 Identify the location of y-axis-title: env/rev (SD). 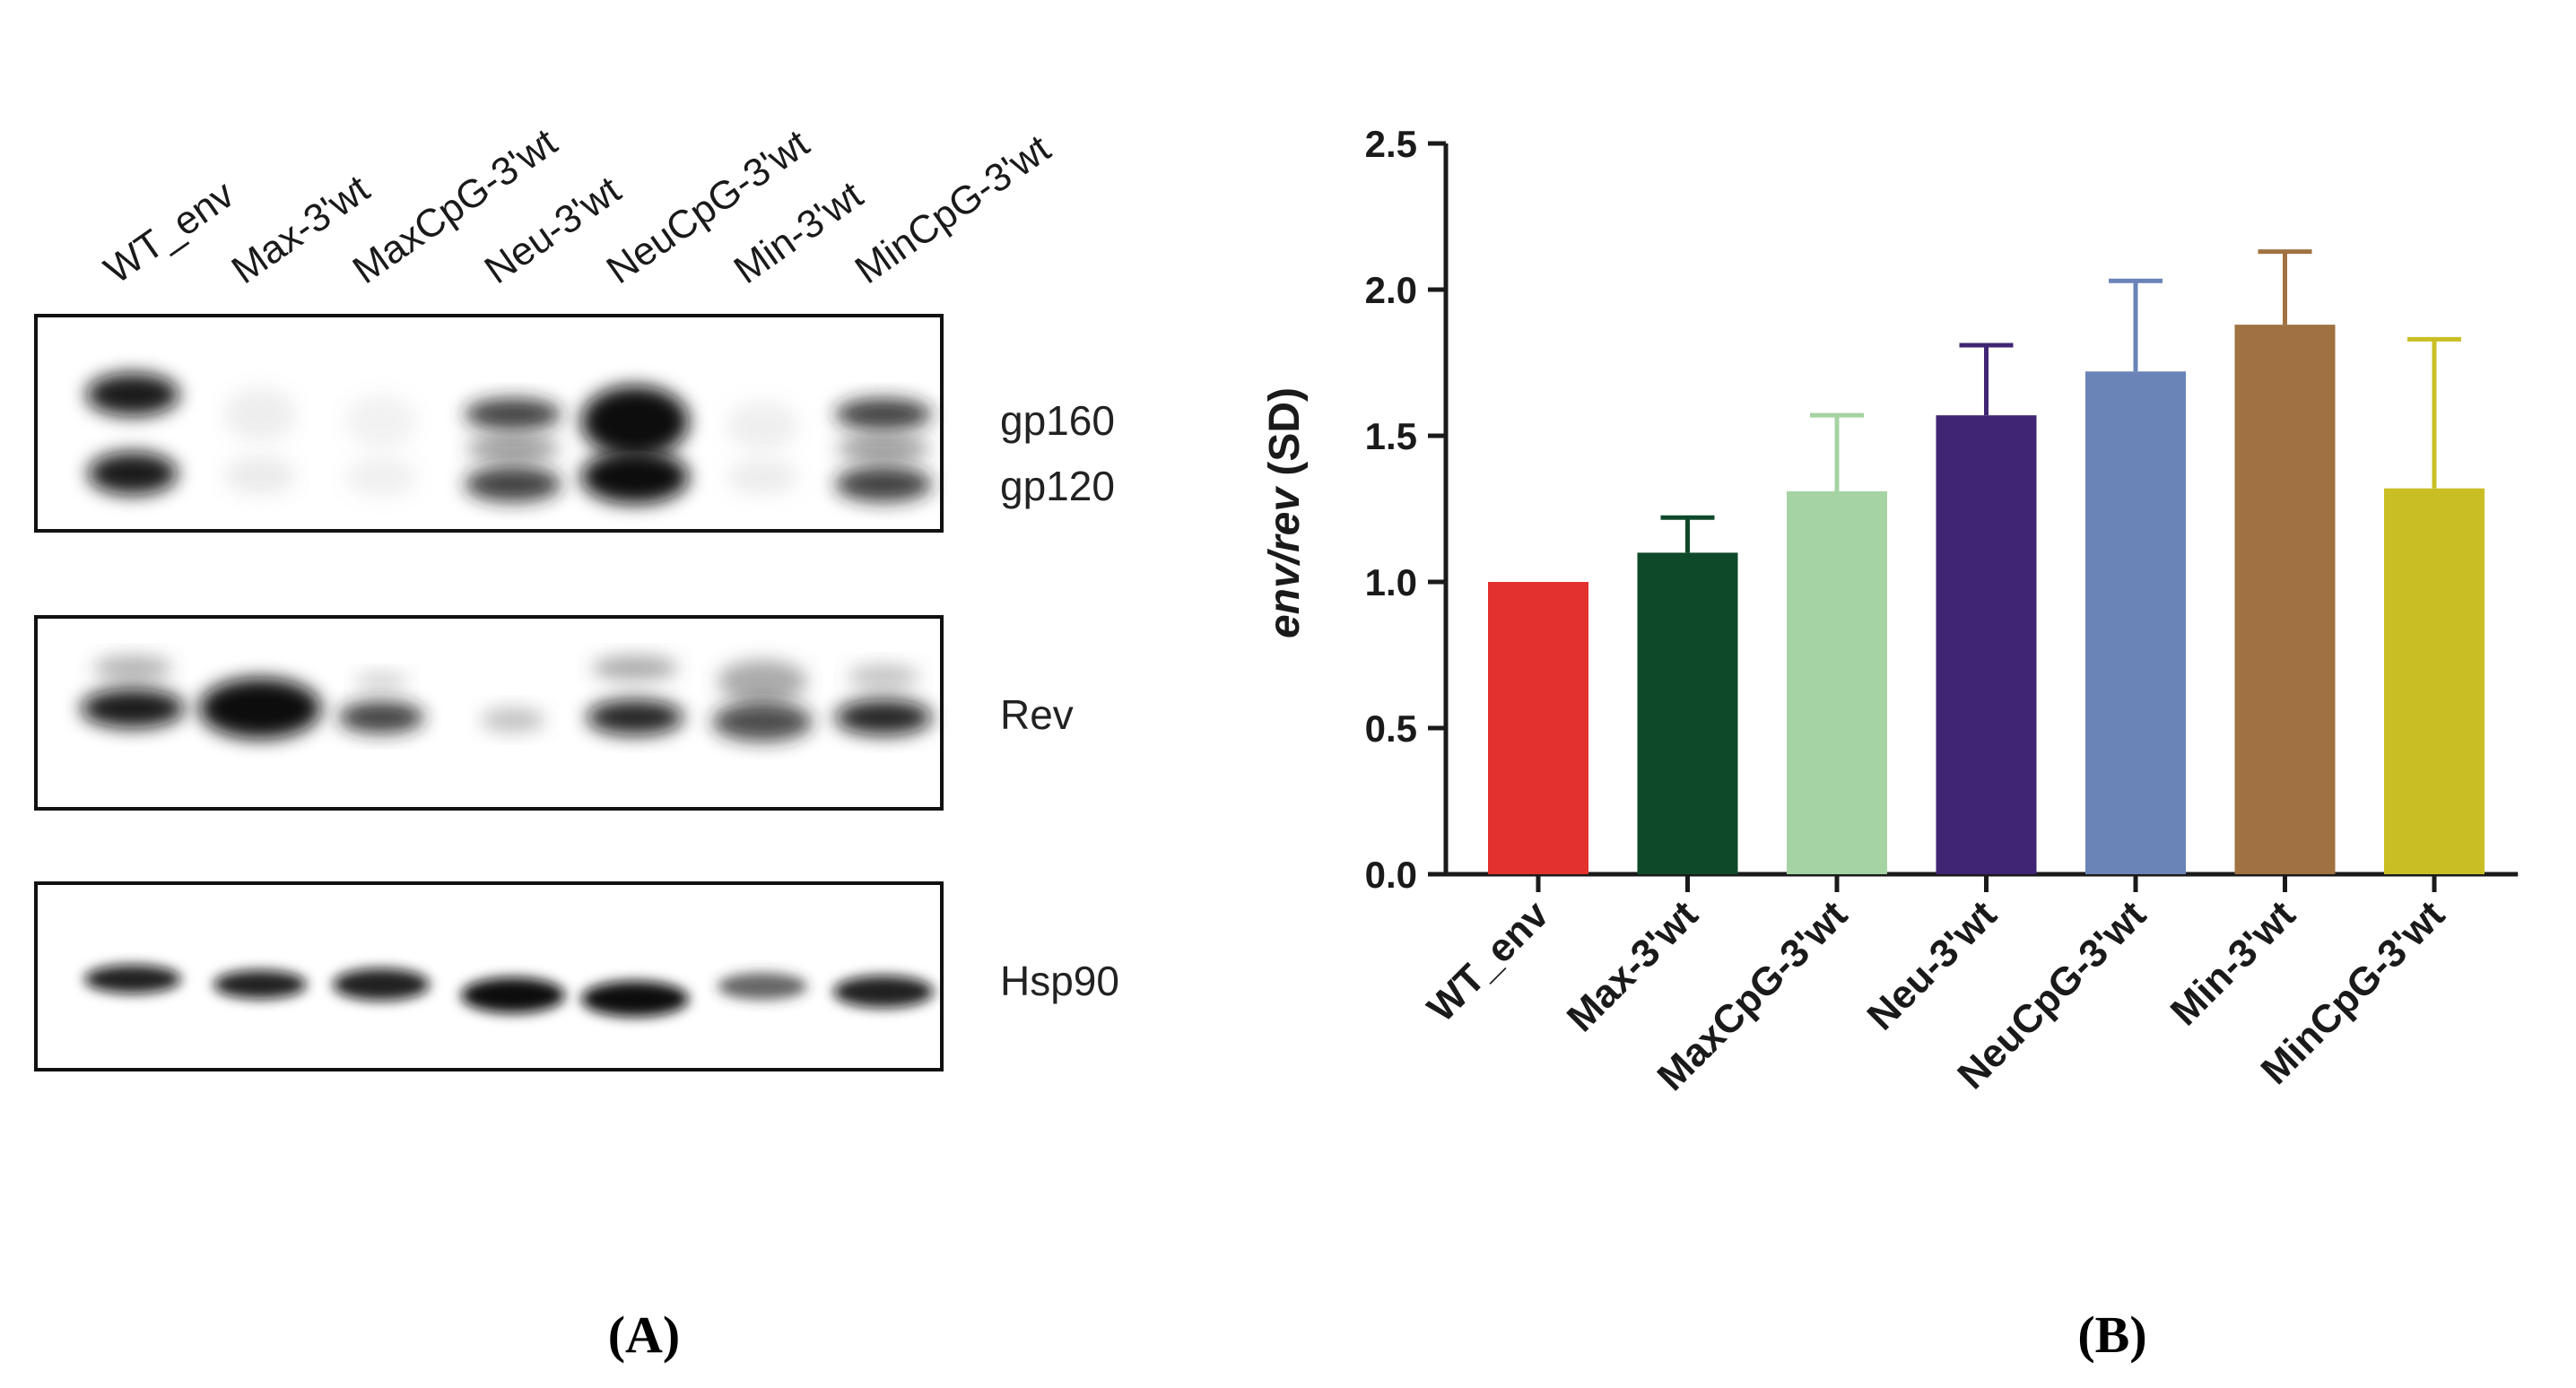
(1285, 512).